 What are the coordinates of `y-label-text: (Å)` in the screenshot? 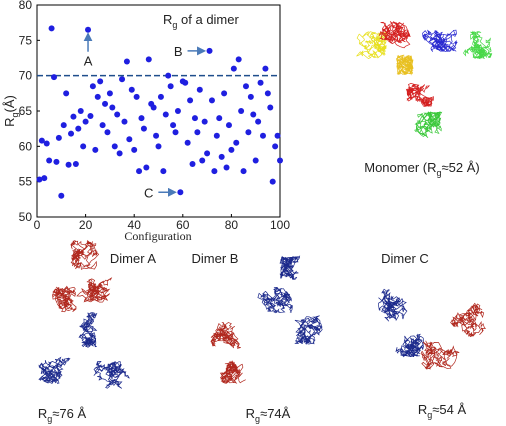 It's located at (9, 103).